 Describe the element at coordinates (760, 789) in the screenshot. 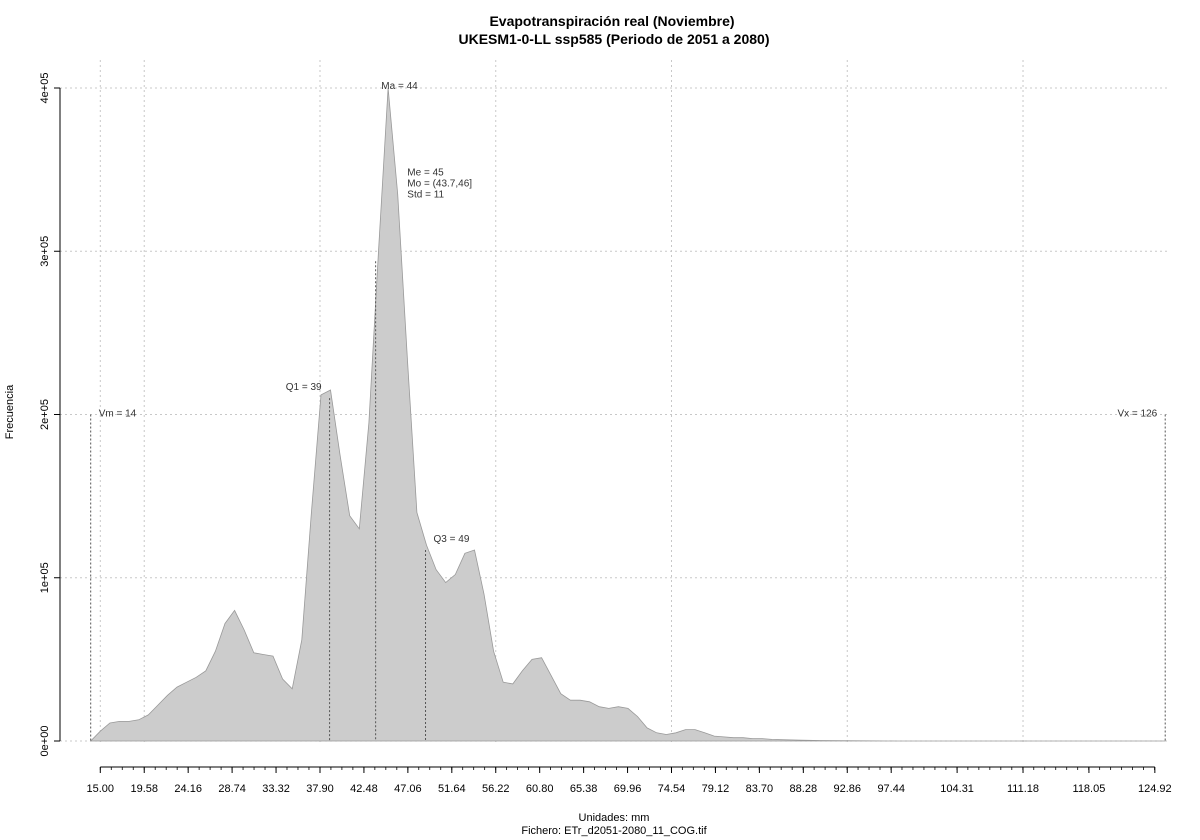

I see `x-tick-label: 83.70` at that location.